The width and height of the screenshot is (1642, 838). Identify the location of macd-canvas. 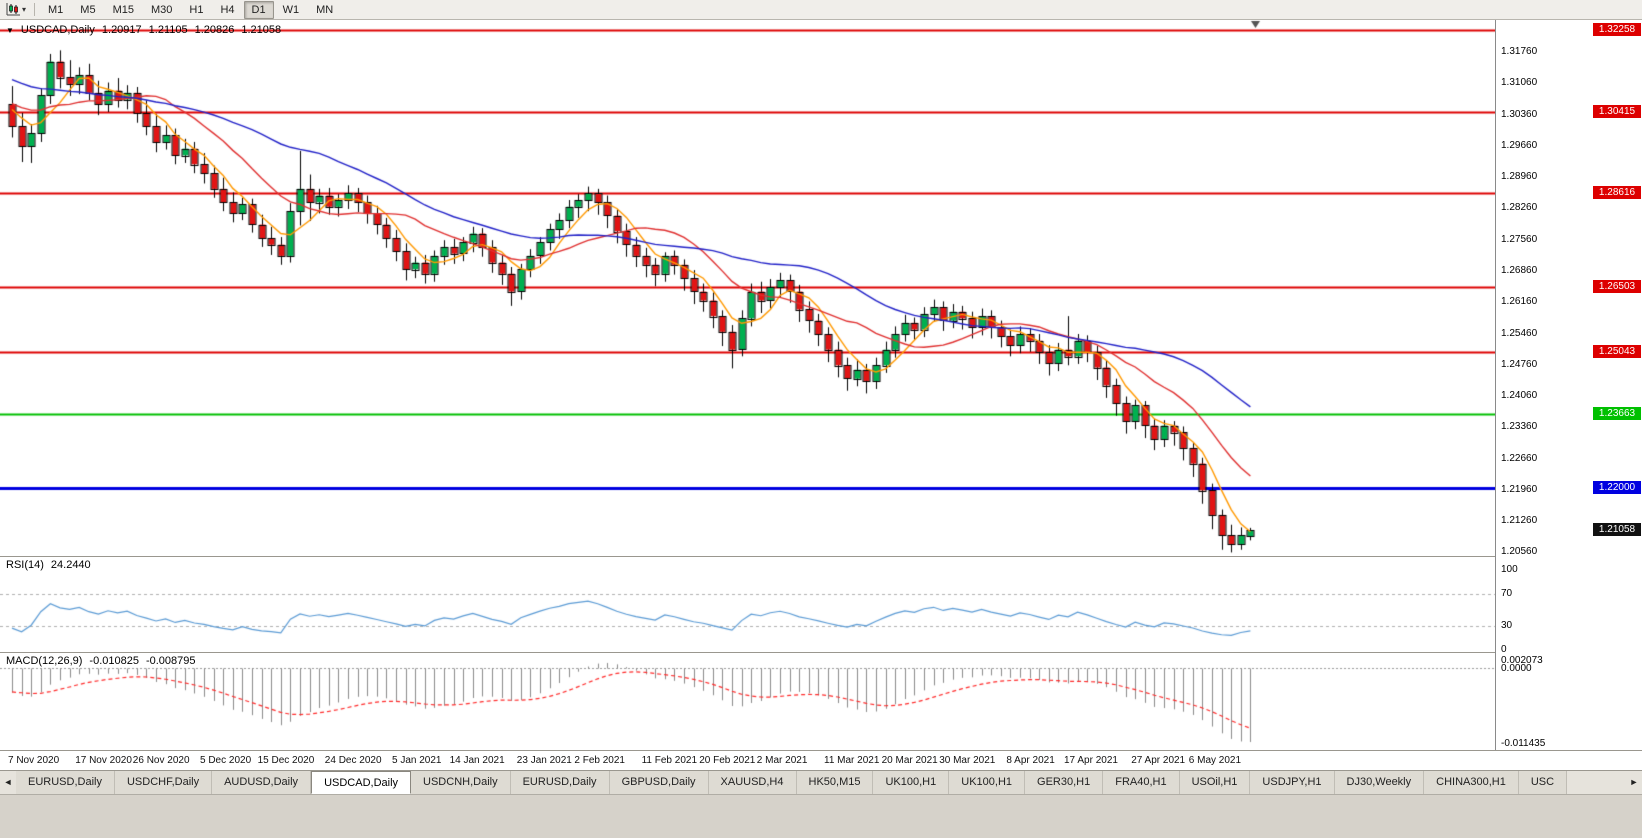
(747, 701).